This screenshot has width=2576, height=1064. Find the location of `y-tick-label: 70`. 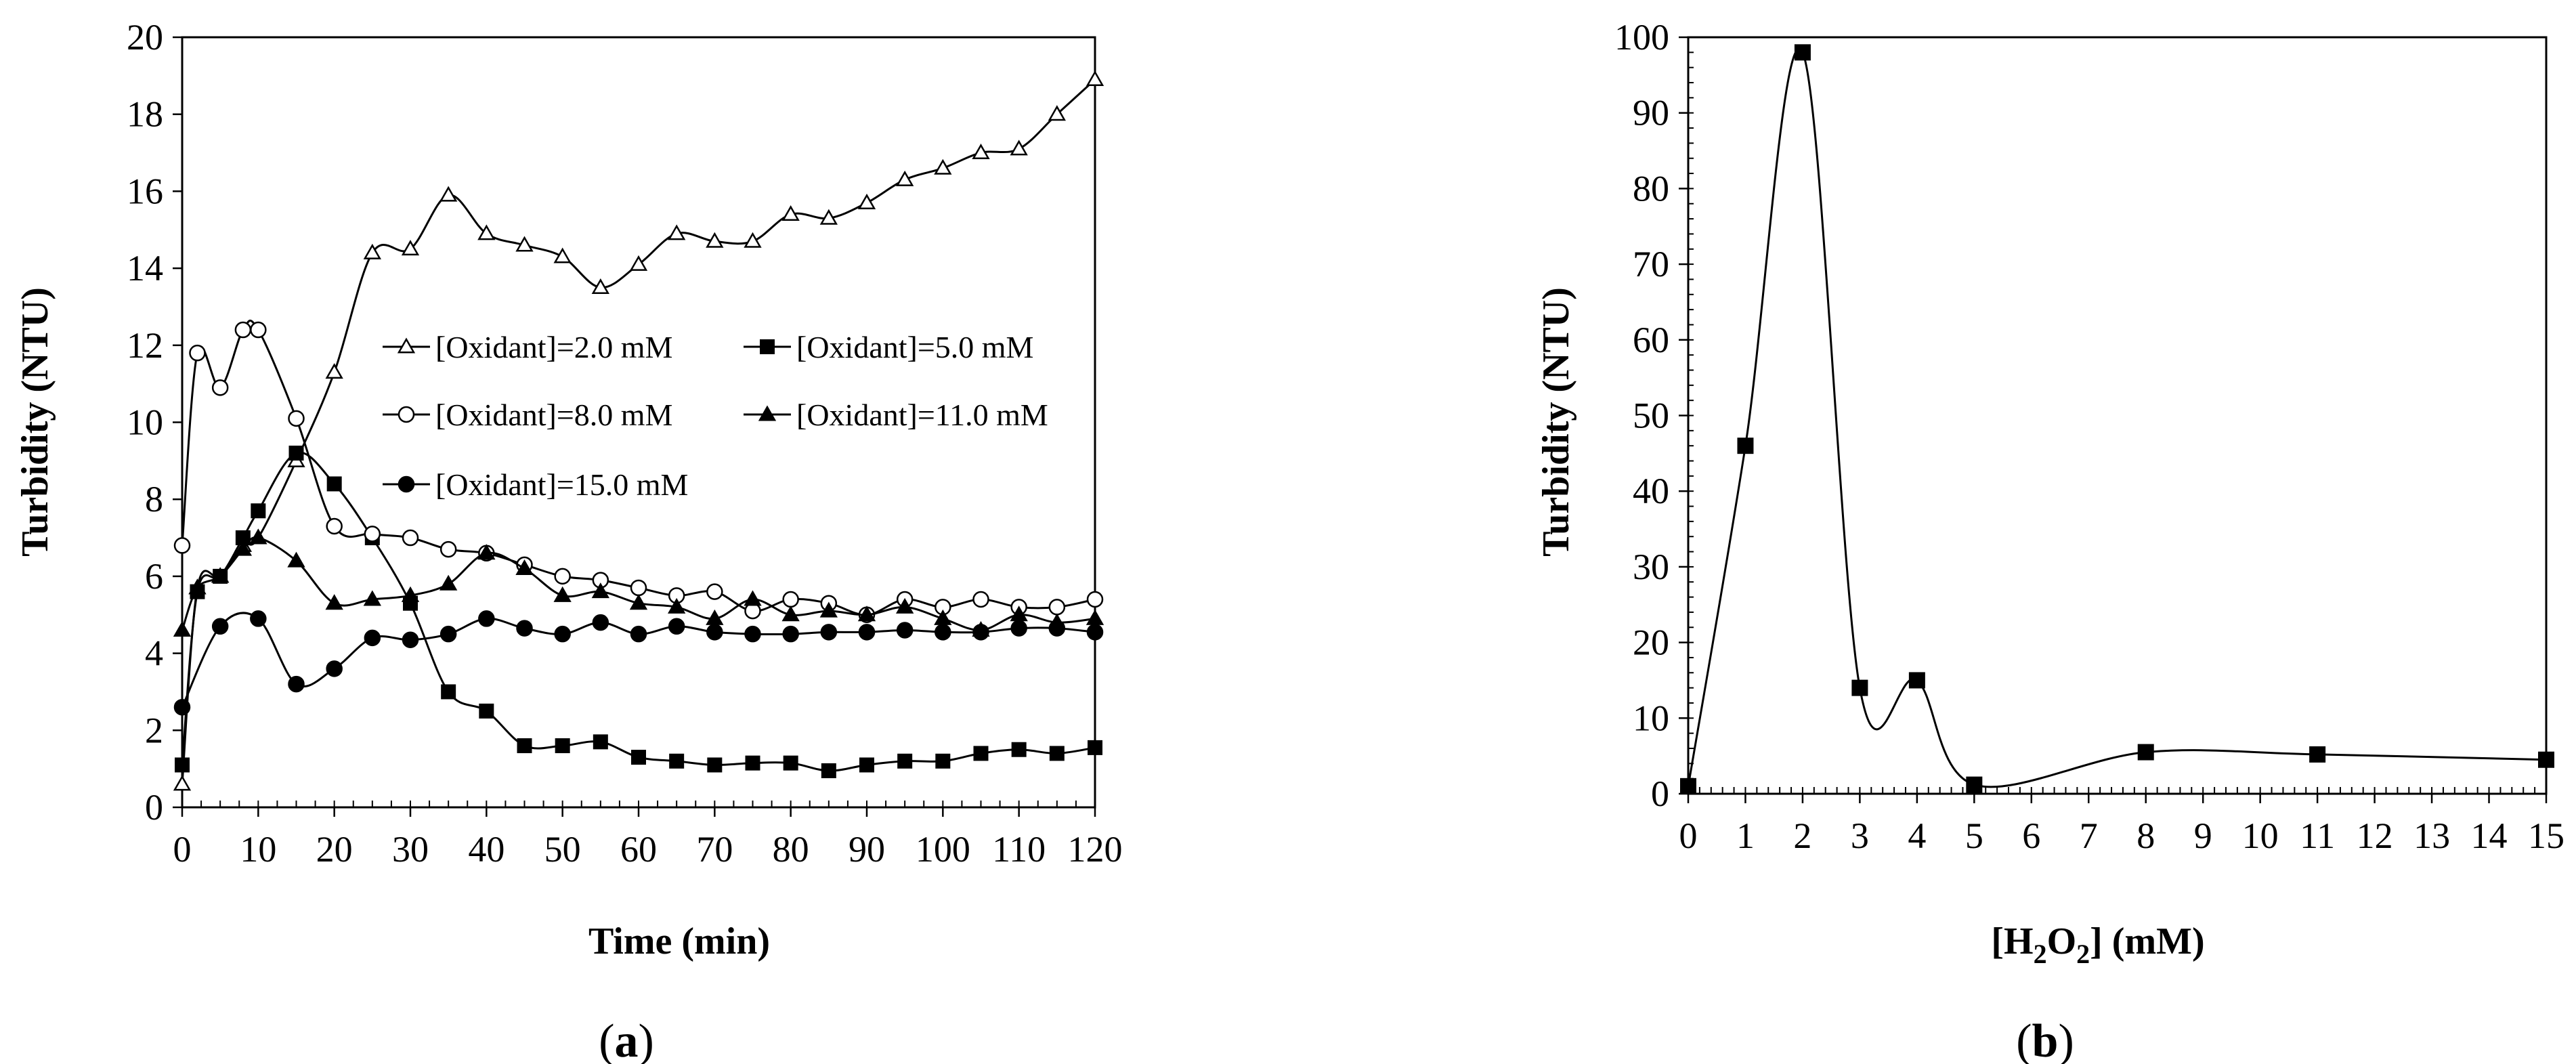

y-tick-label: 70 is located at coordinates (1651, 264).